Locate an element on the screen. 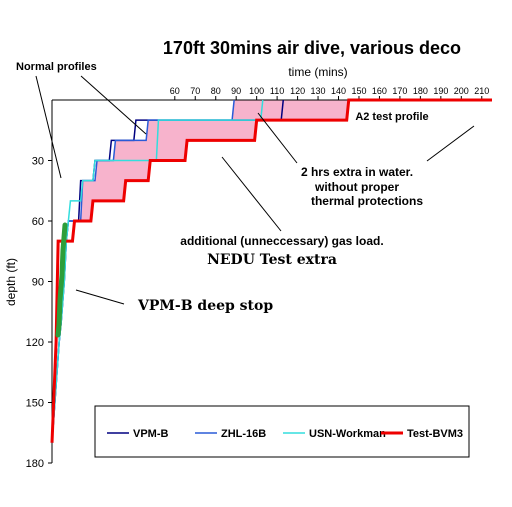 This screenshot has height=507, width=512. x-tick-label: 210 is located at coordinates (481, 91).